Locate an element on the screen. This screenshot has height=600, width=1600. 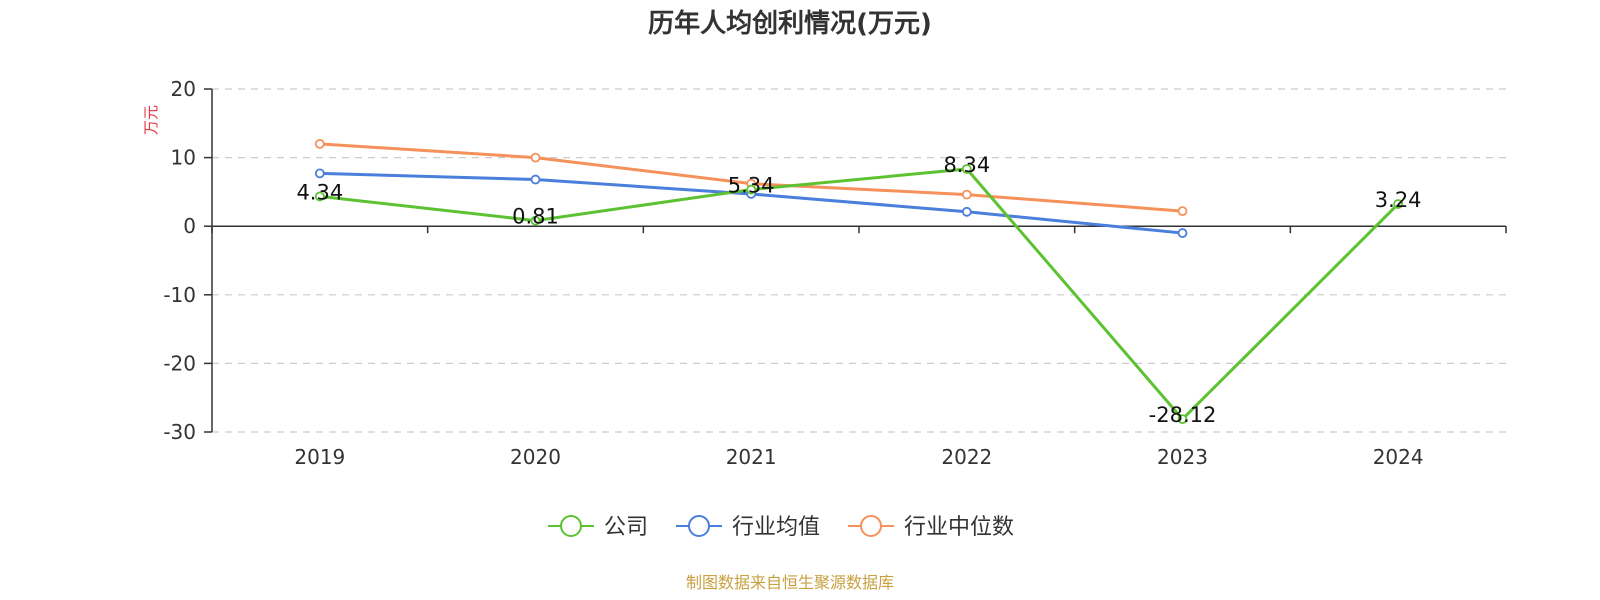
legend-label: 行业均值 is located at coordinates (776, 527).